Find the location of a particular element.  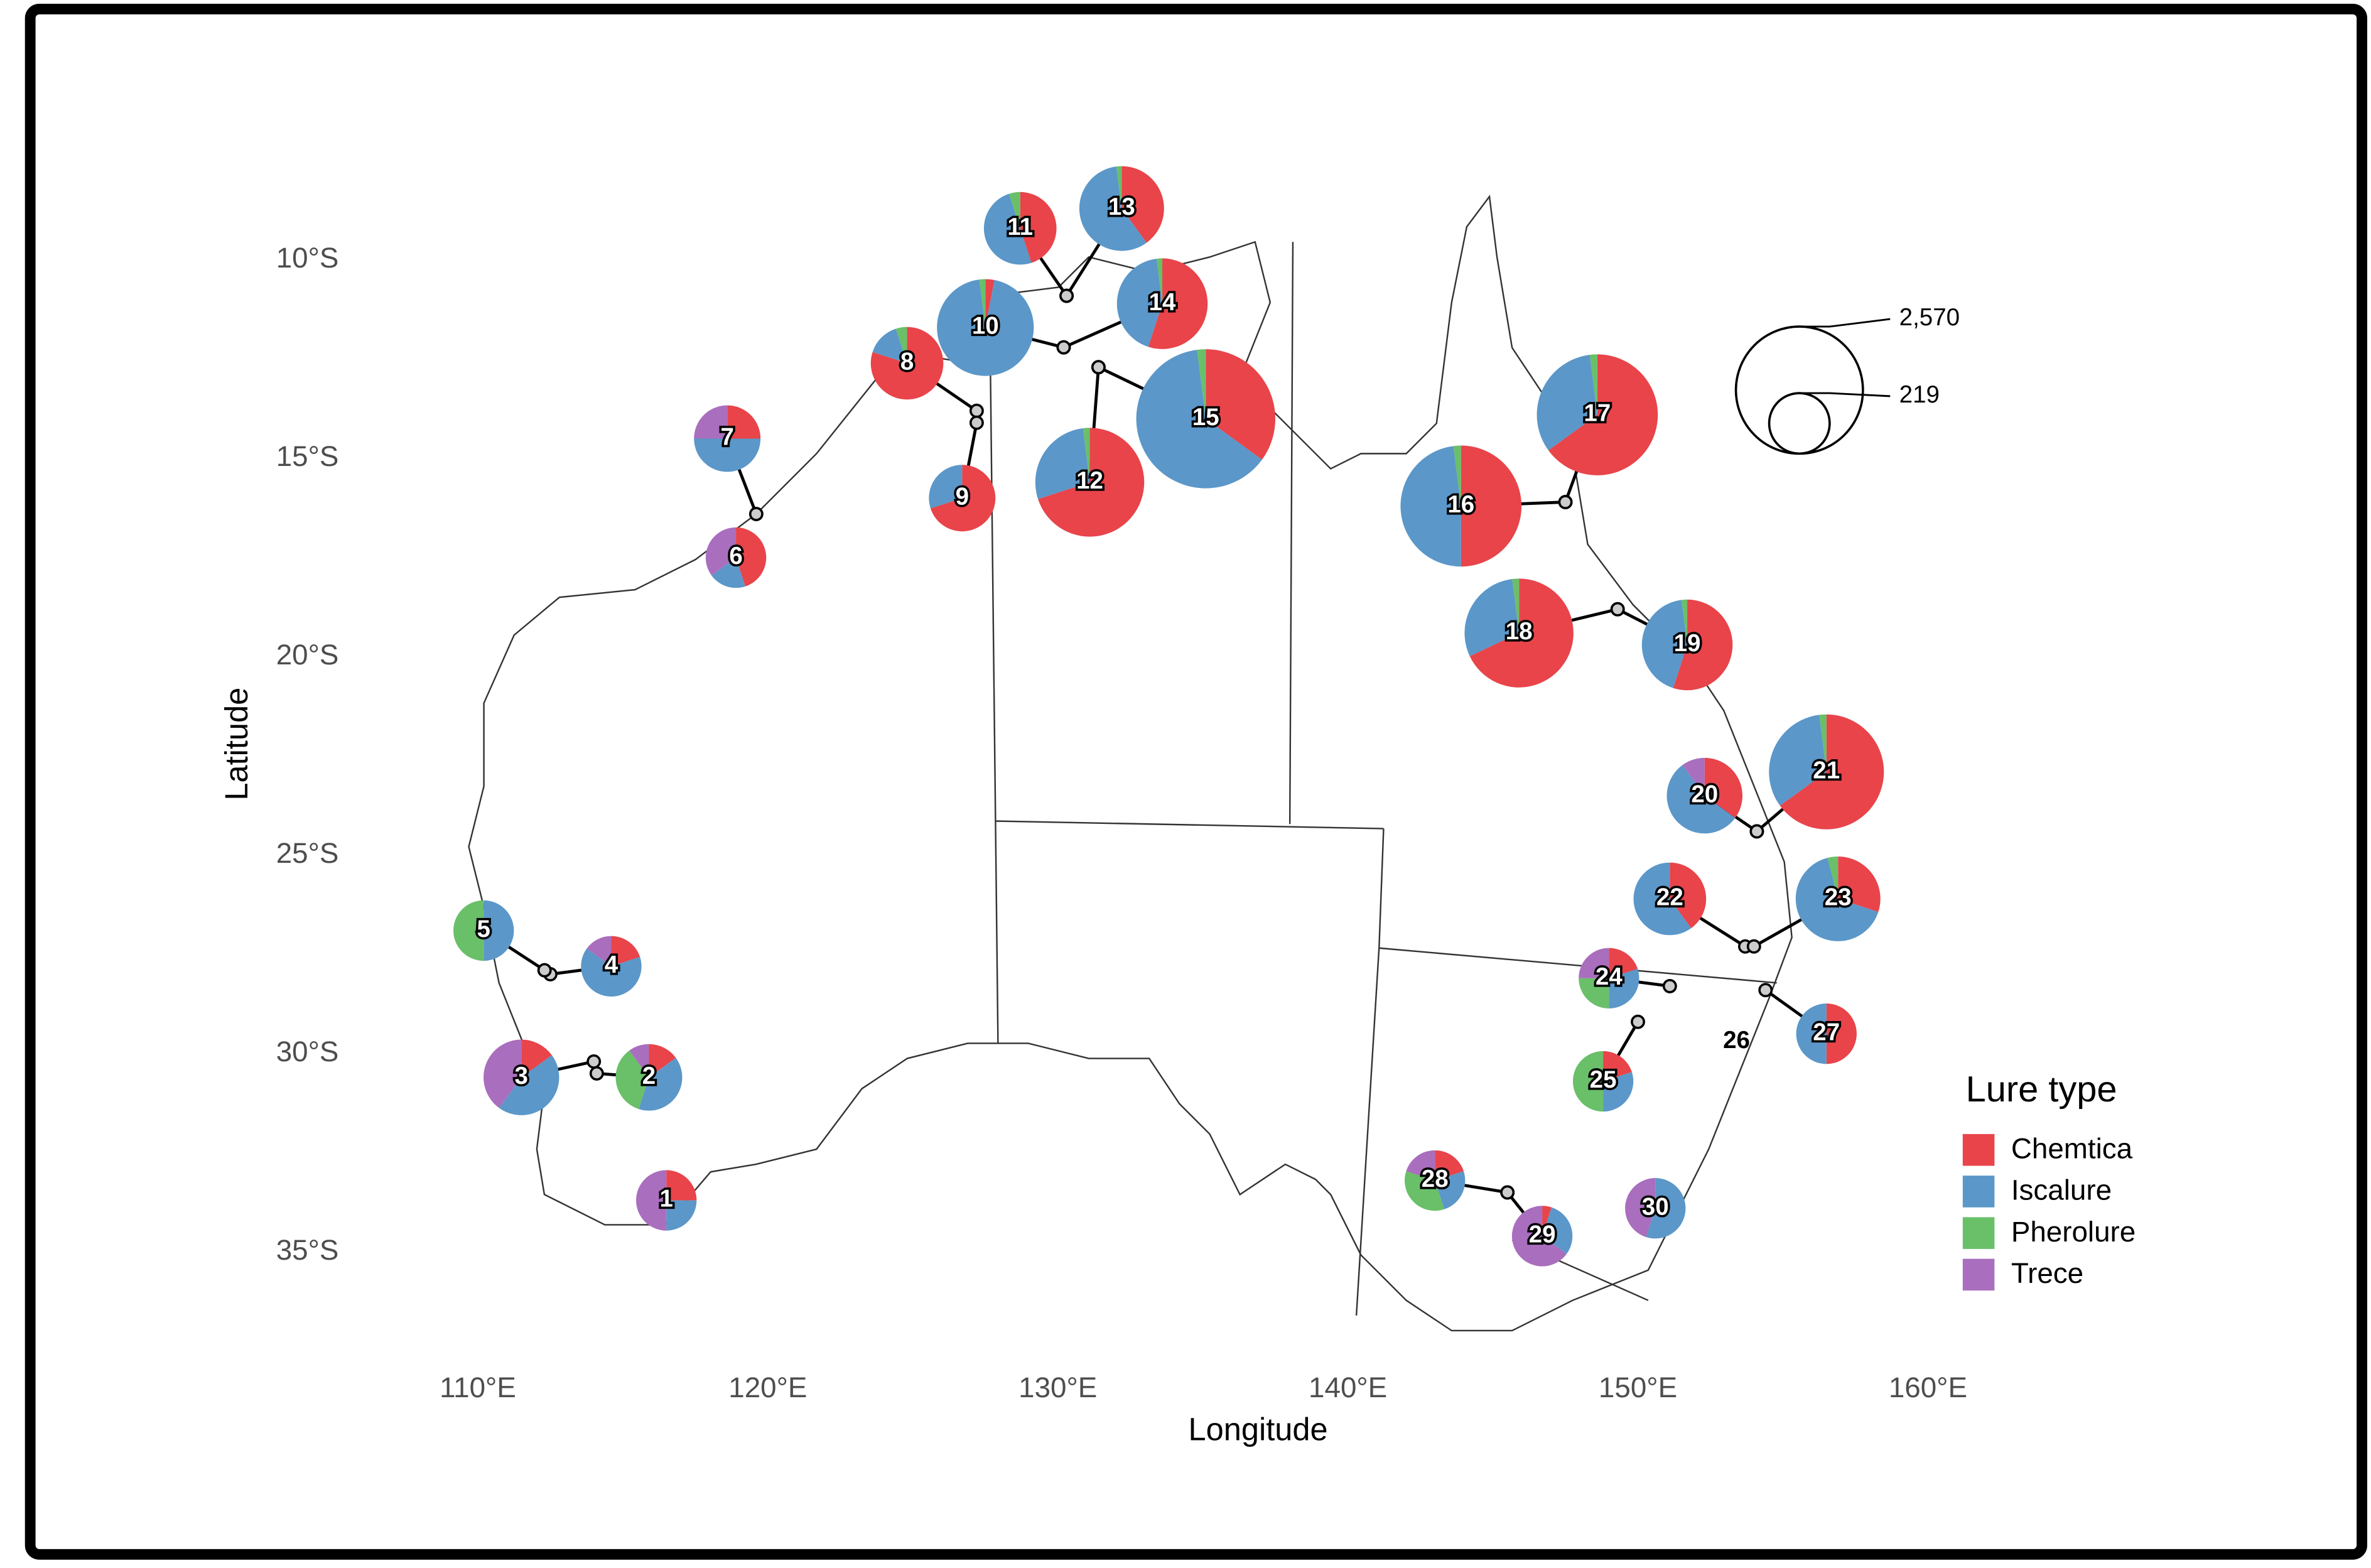

site-label: 17 is located at coordinates (1597, 413).